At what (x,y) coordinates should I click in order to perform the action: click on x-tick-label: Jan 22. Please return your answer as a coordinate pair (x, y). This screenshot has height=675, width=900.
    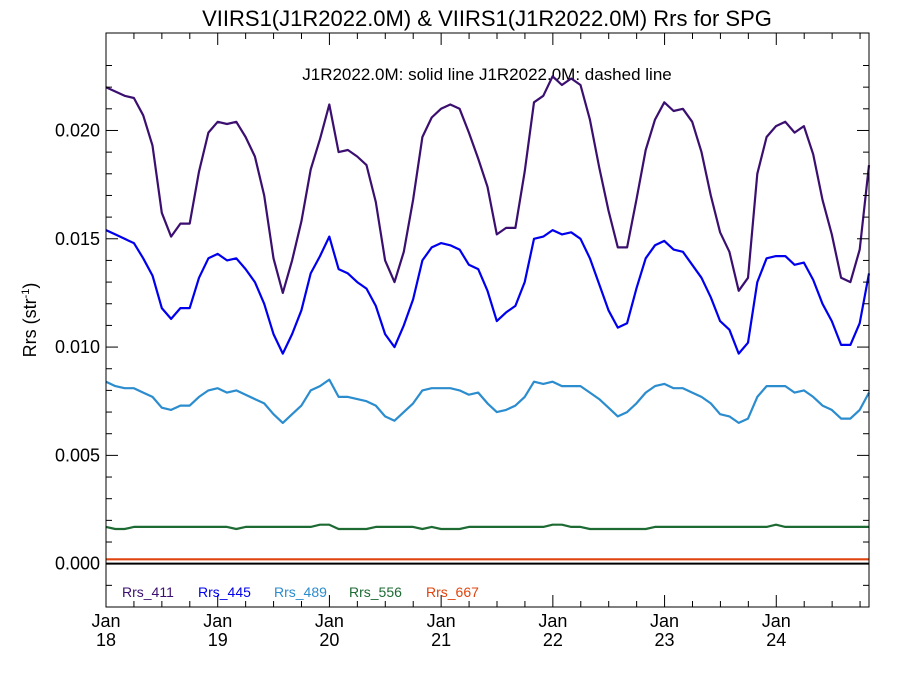
    Looking at the image, I should click on (552, 630).